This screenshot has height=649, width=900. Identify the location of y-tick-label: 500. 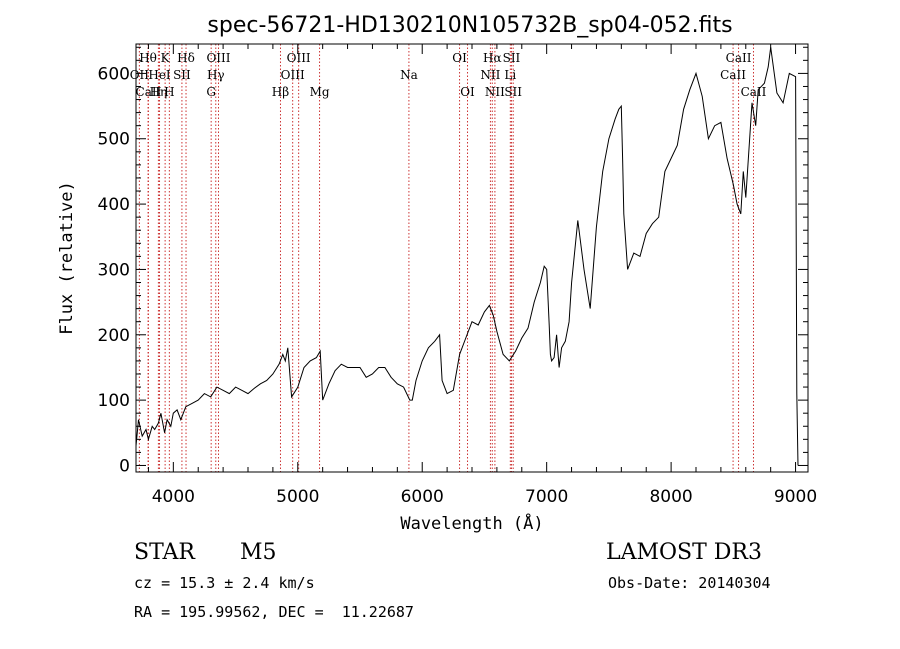
(114, 140).